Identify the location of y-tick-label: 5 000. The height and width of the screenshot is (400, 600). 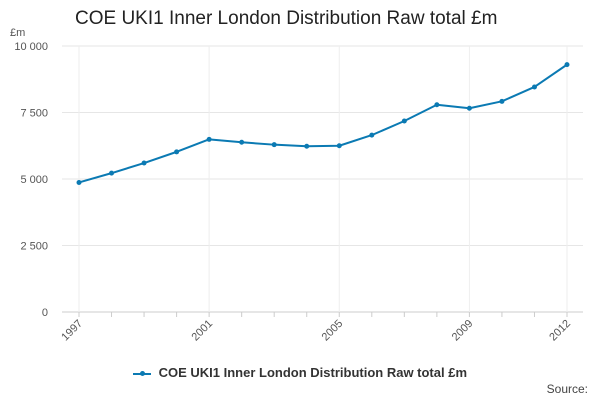
(34, 180).